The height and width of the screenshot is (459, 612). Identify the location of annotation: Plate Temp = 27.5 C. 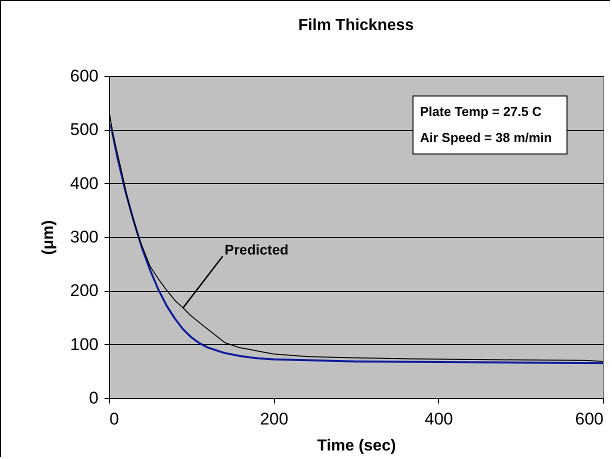
(481, 111).